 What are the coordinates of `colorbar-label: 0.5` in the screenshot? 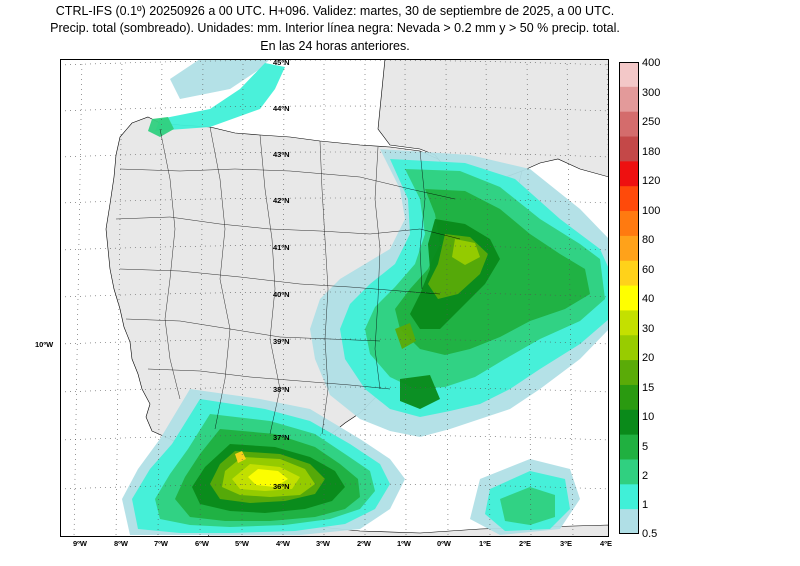 It's located at (650, 534).